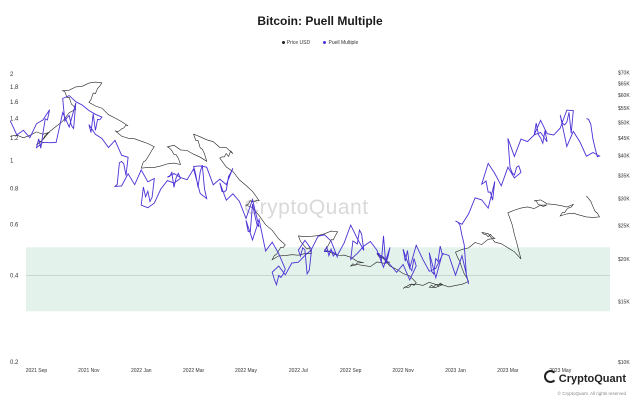 Image resolution: width=640 pixels, height=403 pixels. What do you see at coordinates (14, 120) in the screenshot?
I see `y-left-tick-label: 1.4` at bounding box center [14, 120].